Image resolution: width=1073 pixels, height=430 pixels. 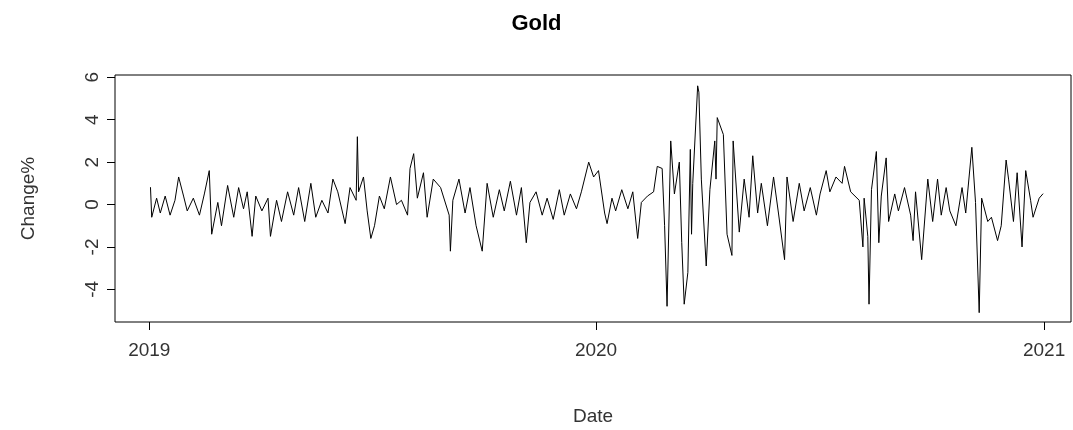 What do you see at coordinates (27, 198) in the screenshot?
I see `y-axis-title: Change%` at bounding box center [27, 198].